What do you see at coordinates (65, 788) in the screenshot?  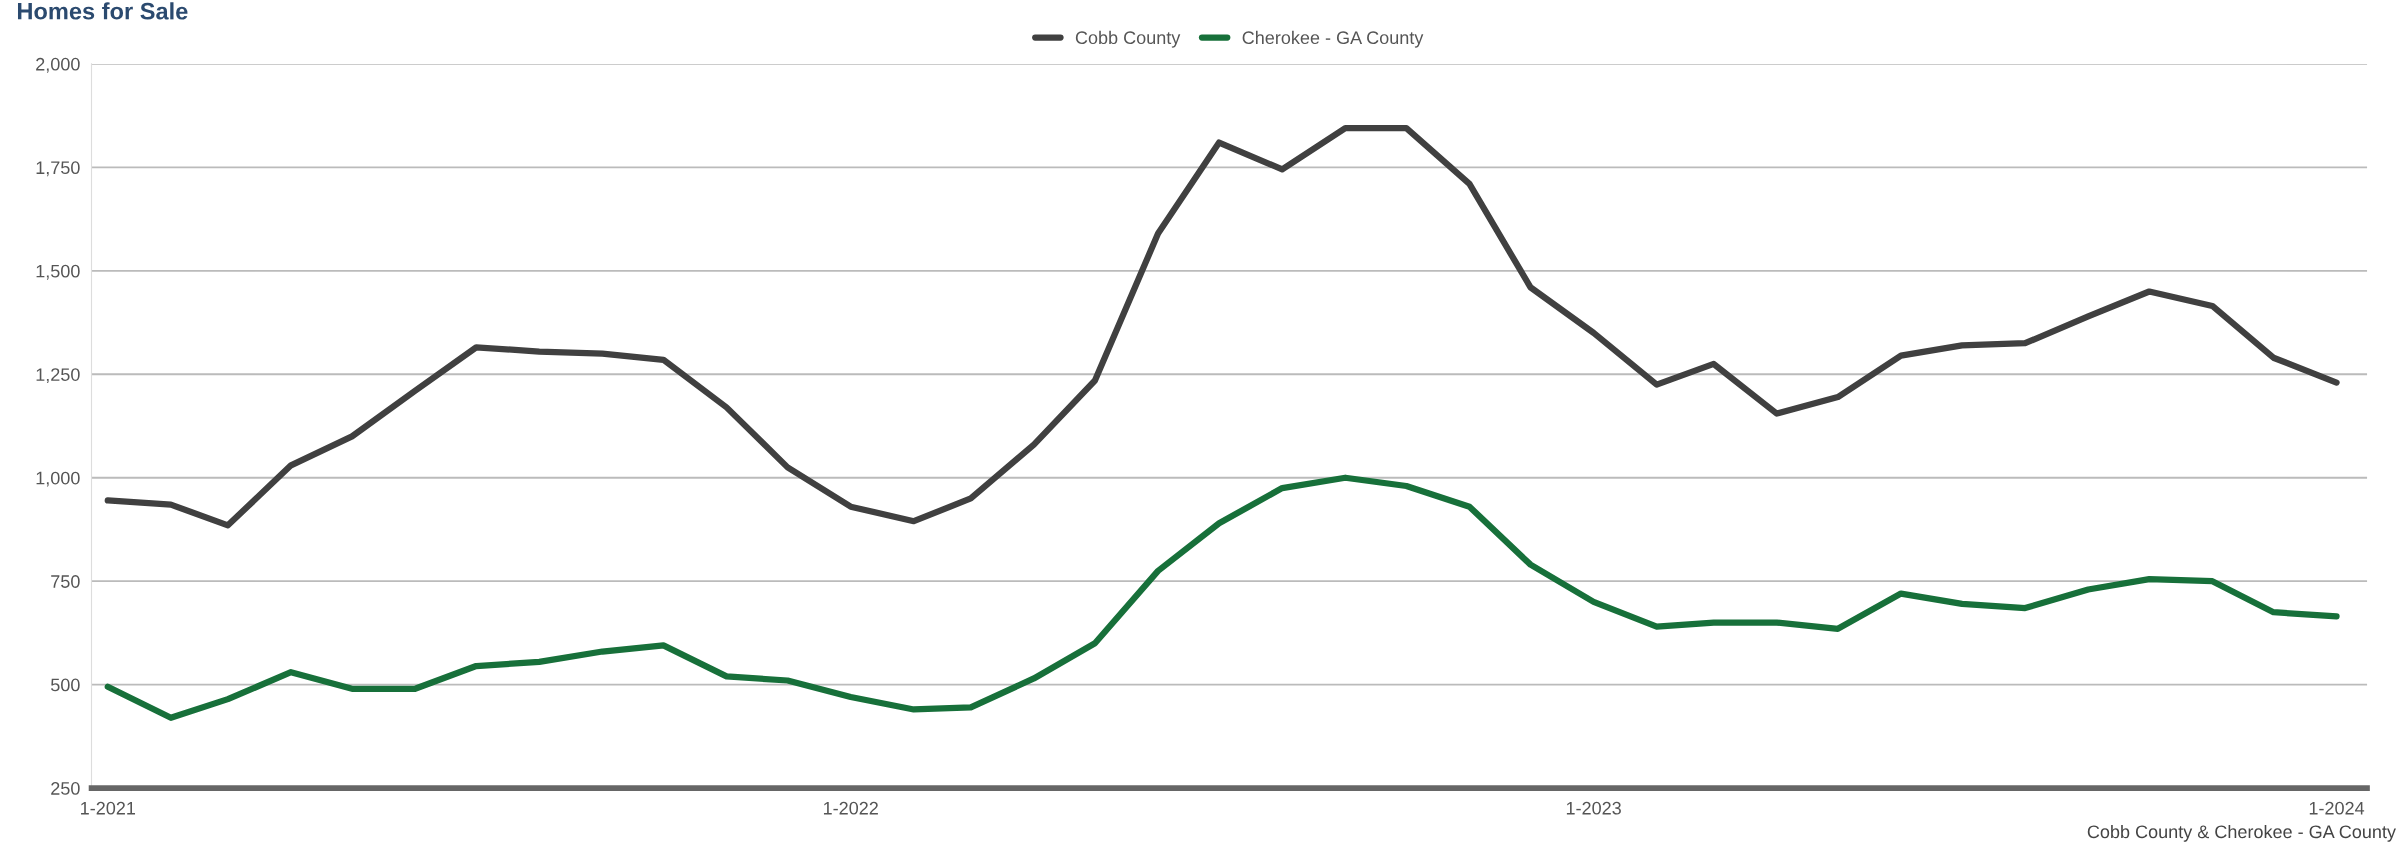 I see `y-tick-label: 250` at bounding box center [65, 788].